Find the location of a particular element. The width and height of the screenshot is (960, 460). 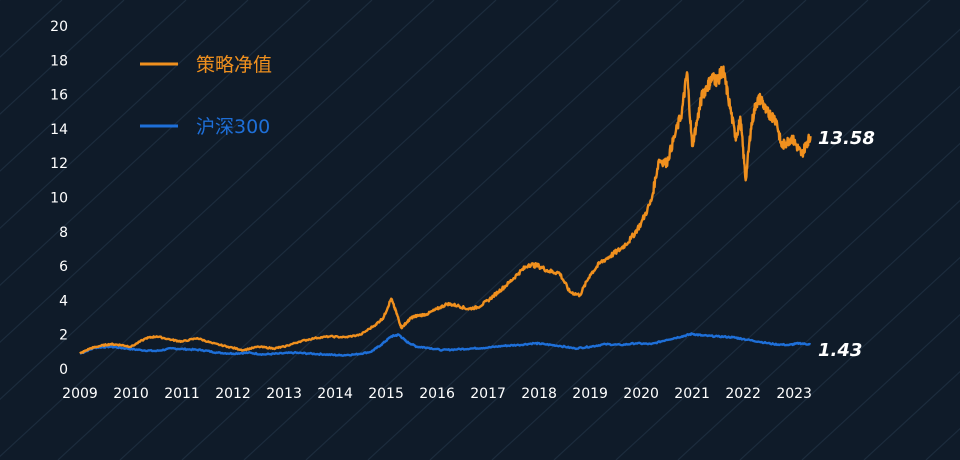

legend-label-strategy: 策略净值 is located at coordinates (234, 65).